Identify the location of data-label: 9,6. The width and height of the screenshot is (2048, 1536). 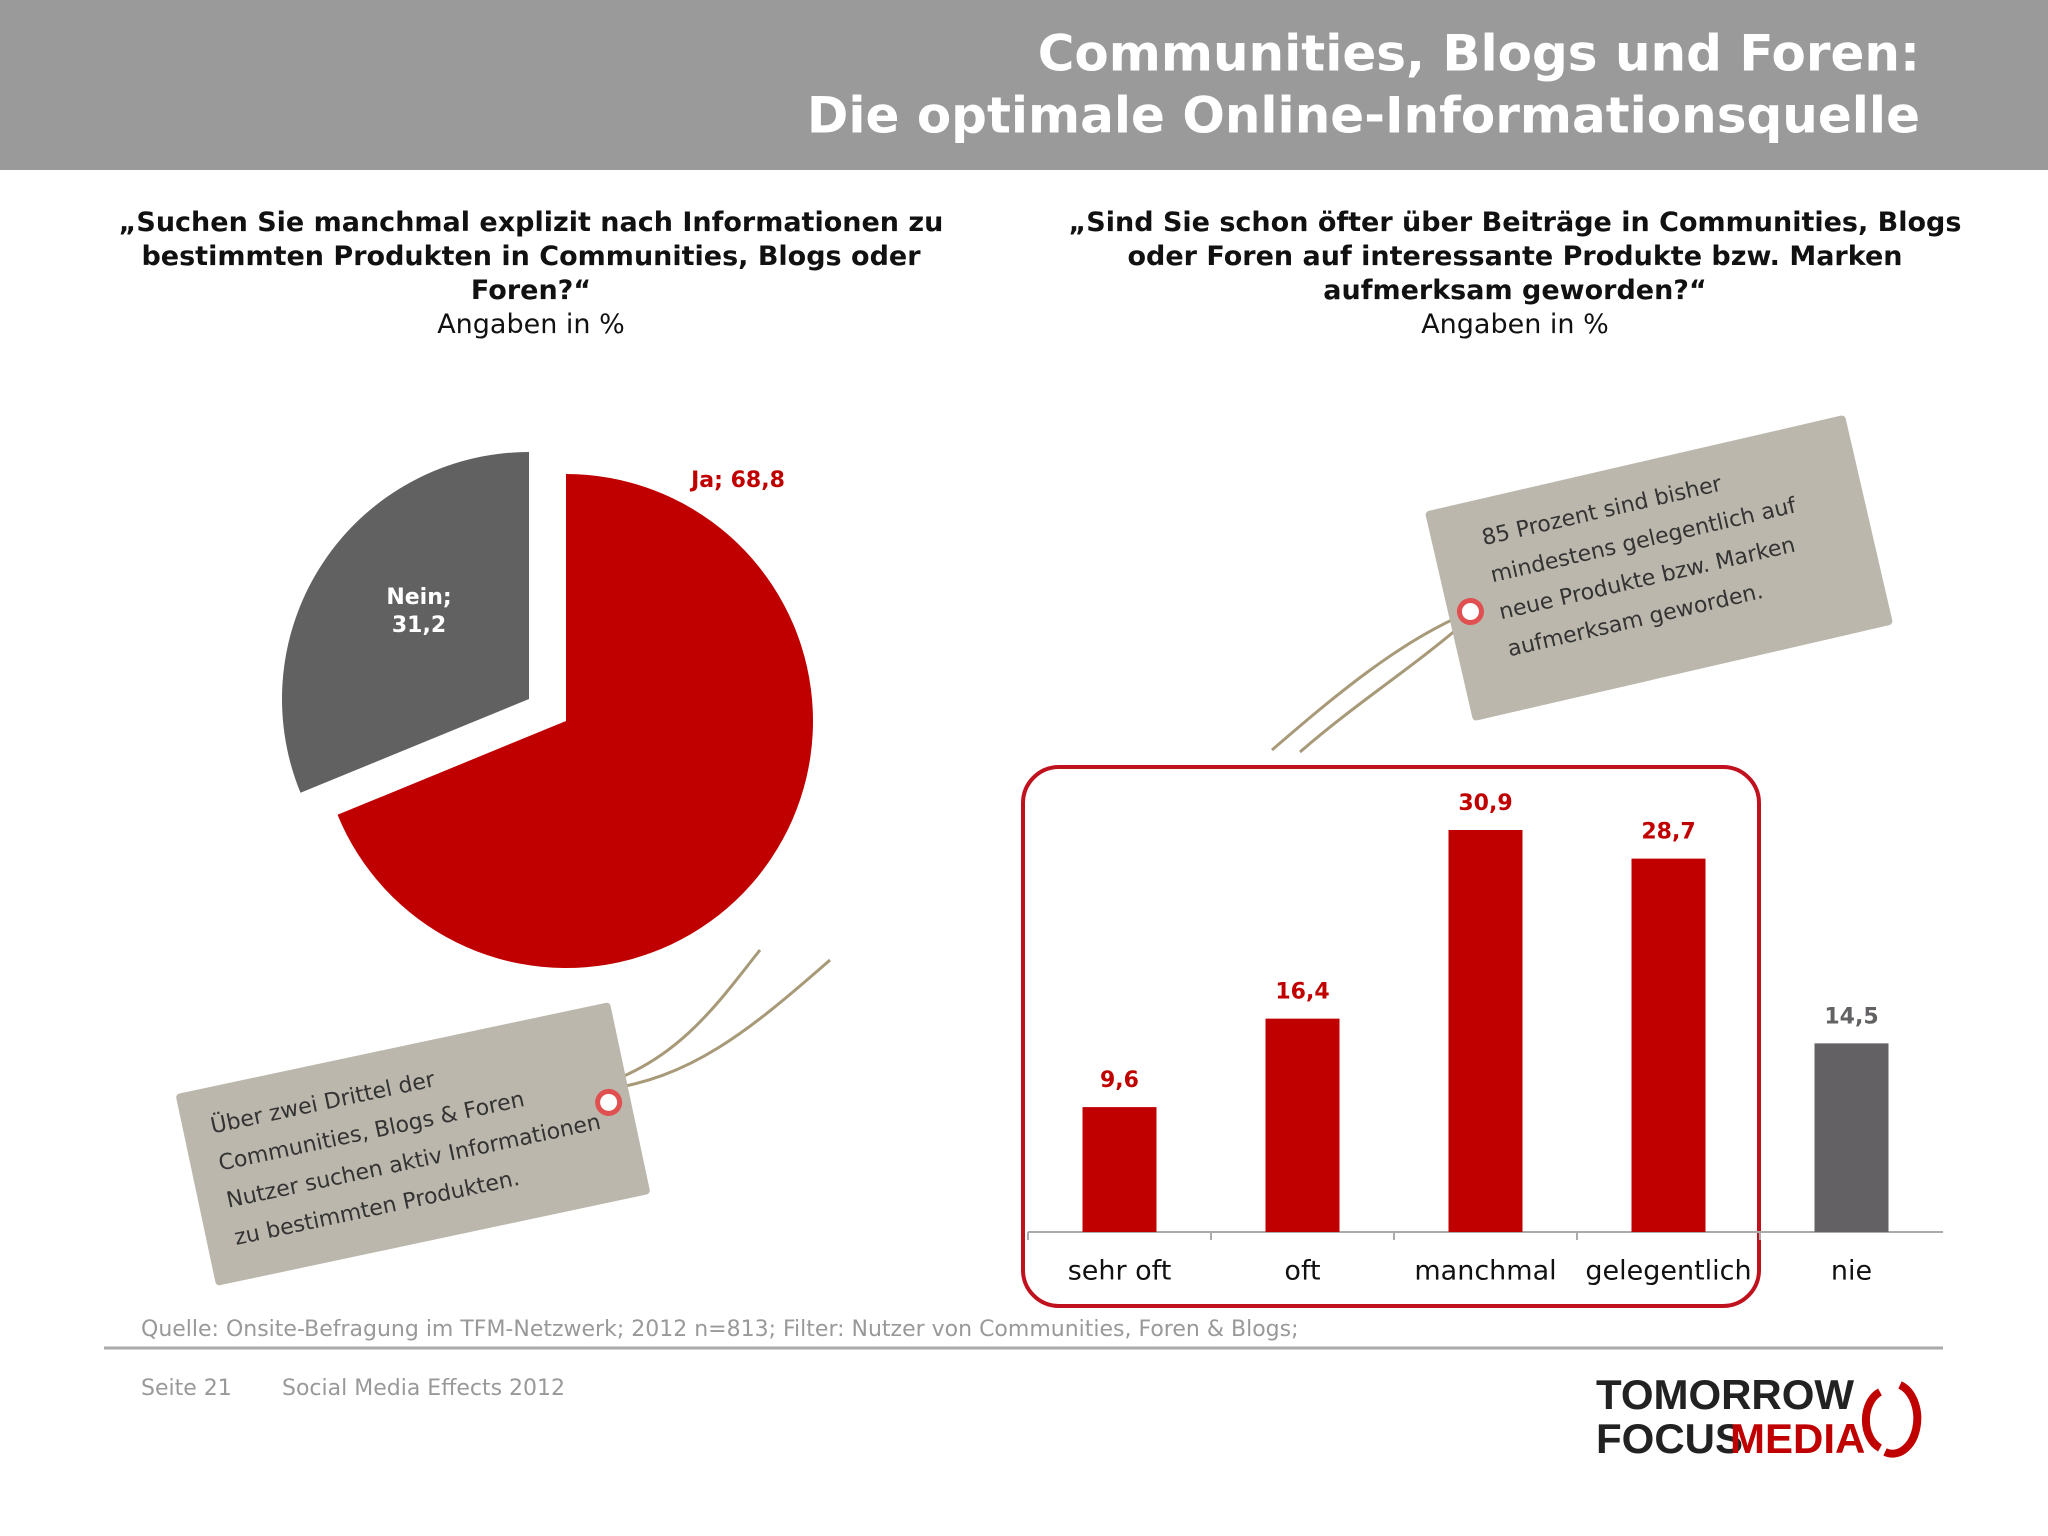
(1119, 1080).